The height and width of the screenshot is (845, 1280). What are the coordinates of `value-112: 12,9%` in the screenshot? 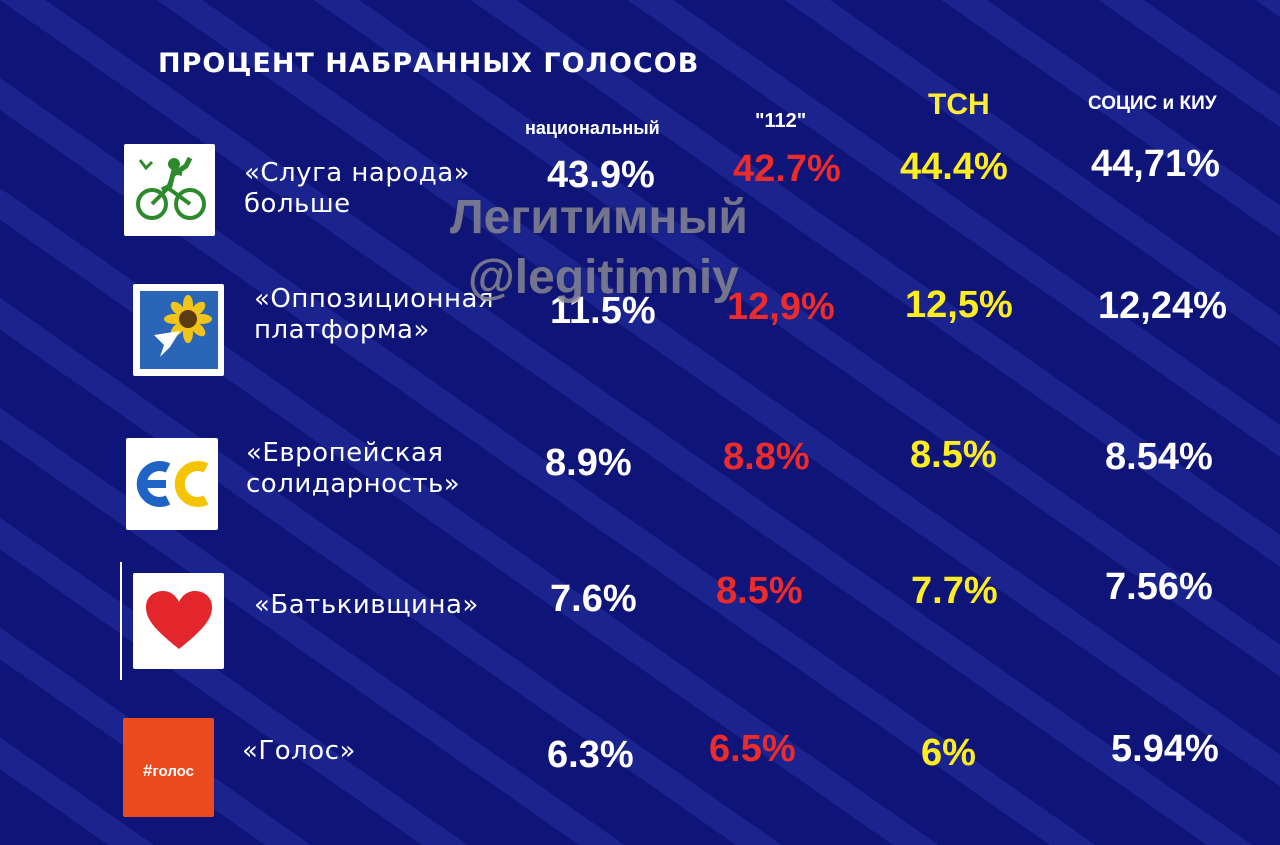 It's located at (781, 307).